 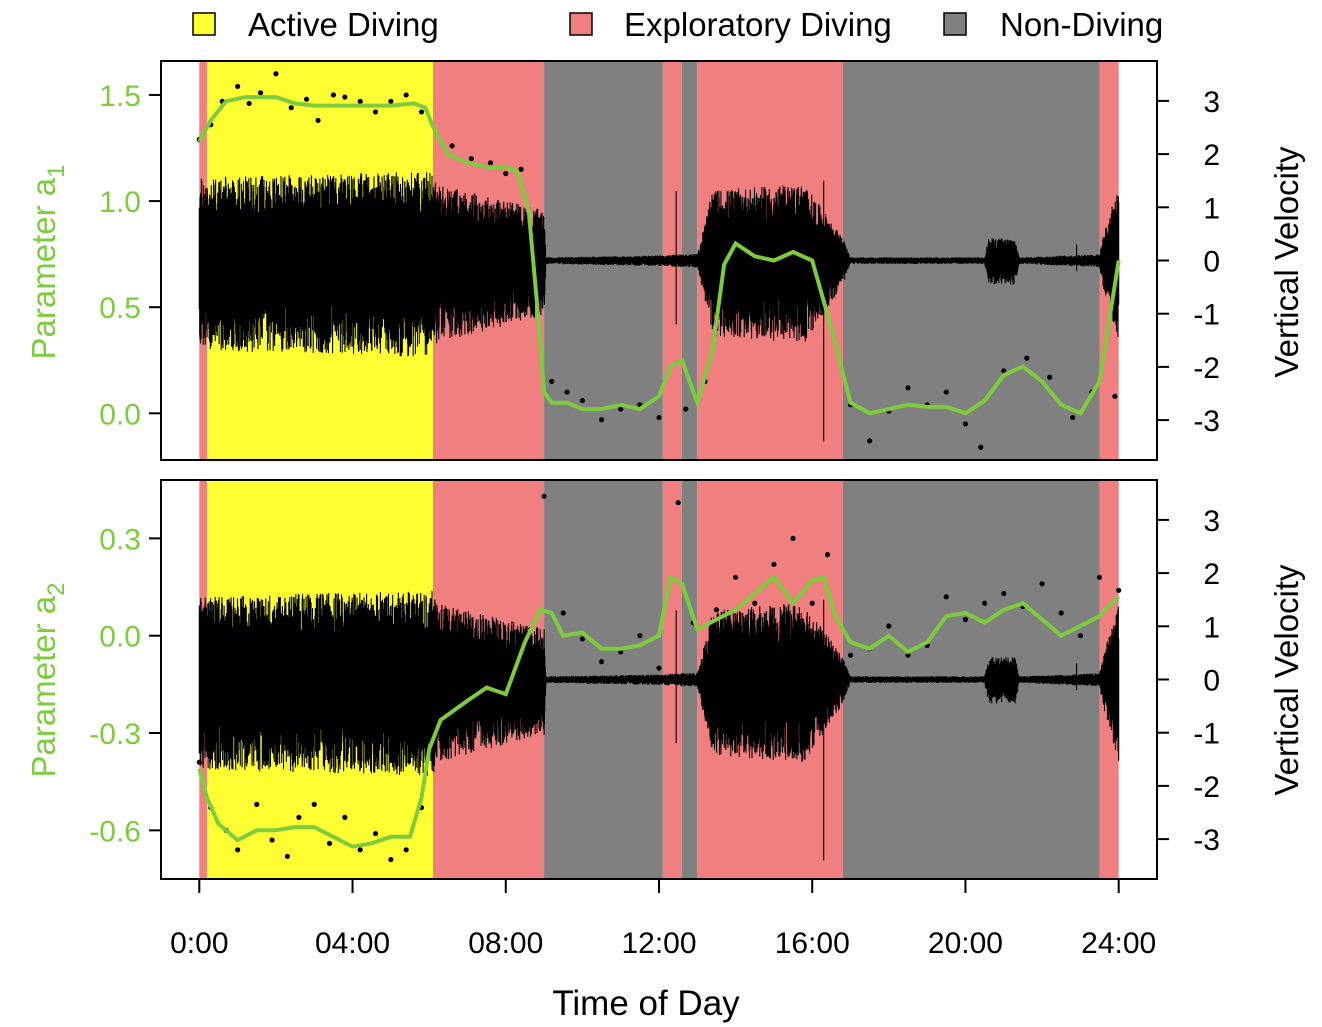 I want to click on x-tick-label: 04:00, so click(x=352, y=943).